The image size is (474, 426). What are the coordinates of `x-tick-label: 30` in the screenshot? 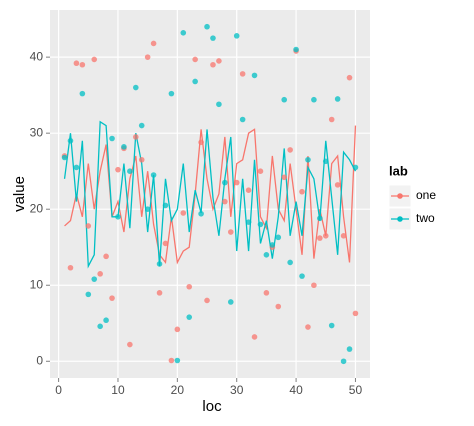 It's located at (237, 390).